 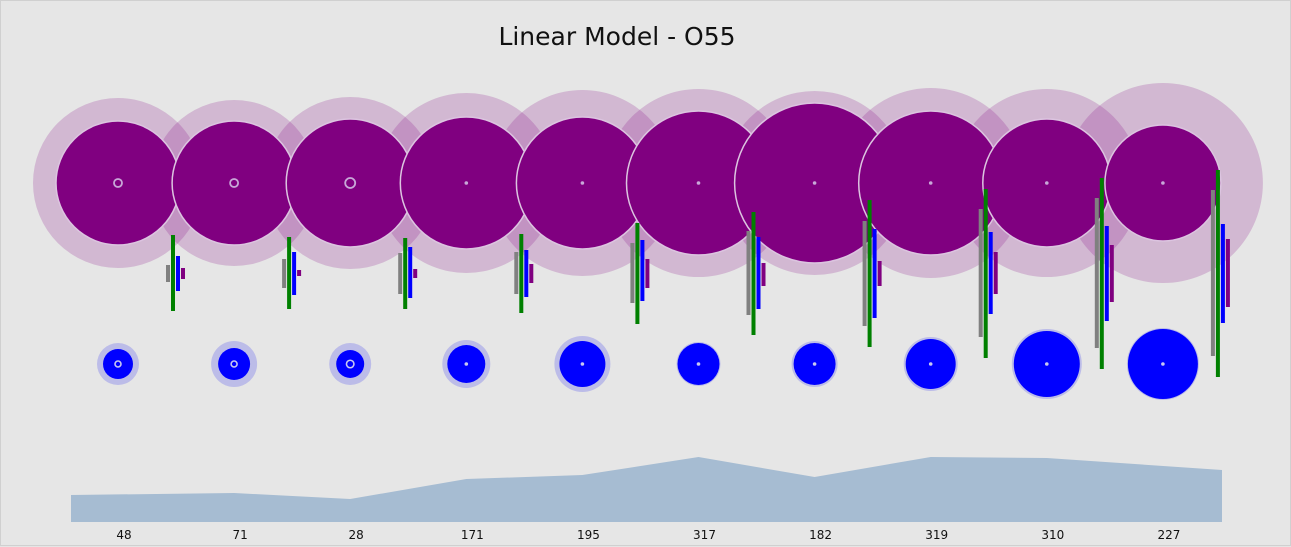 I want to click on x-tick-label: 71, so click(x=239, y=535).